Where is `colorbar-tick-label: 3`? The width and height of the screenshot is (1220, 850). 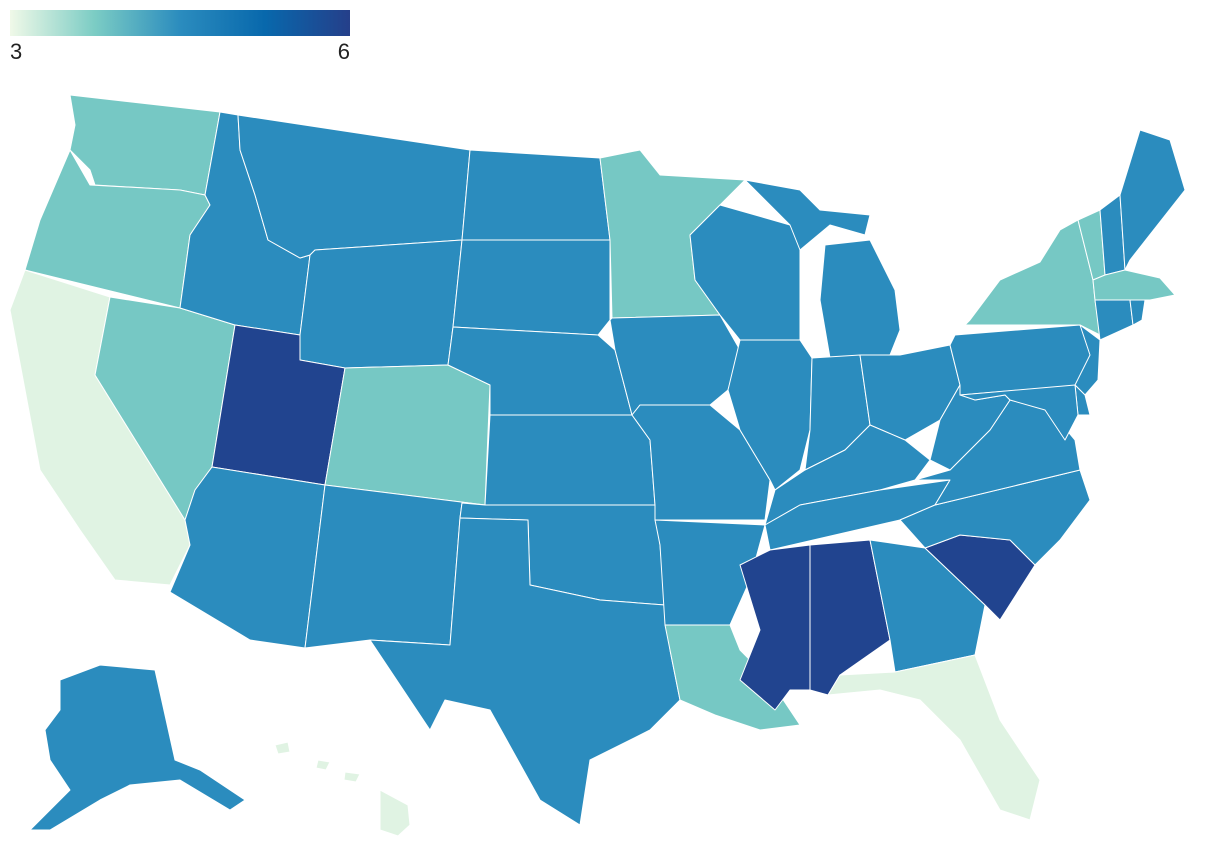
colorbar-tick-label: 3 is located at coordinates (16, 51).